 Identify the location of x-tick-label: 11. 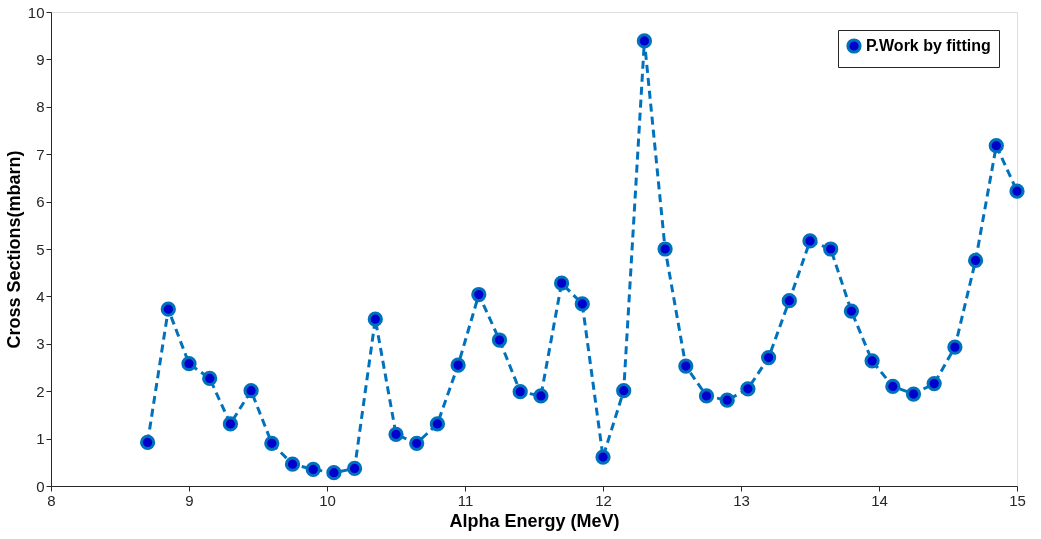
(465, 500).